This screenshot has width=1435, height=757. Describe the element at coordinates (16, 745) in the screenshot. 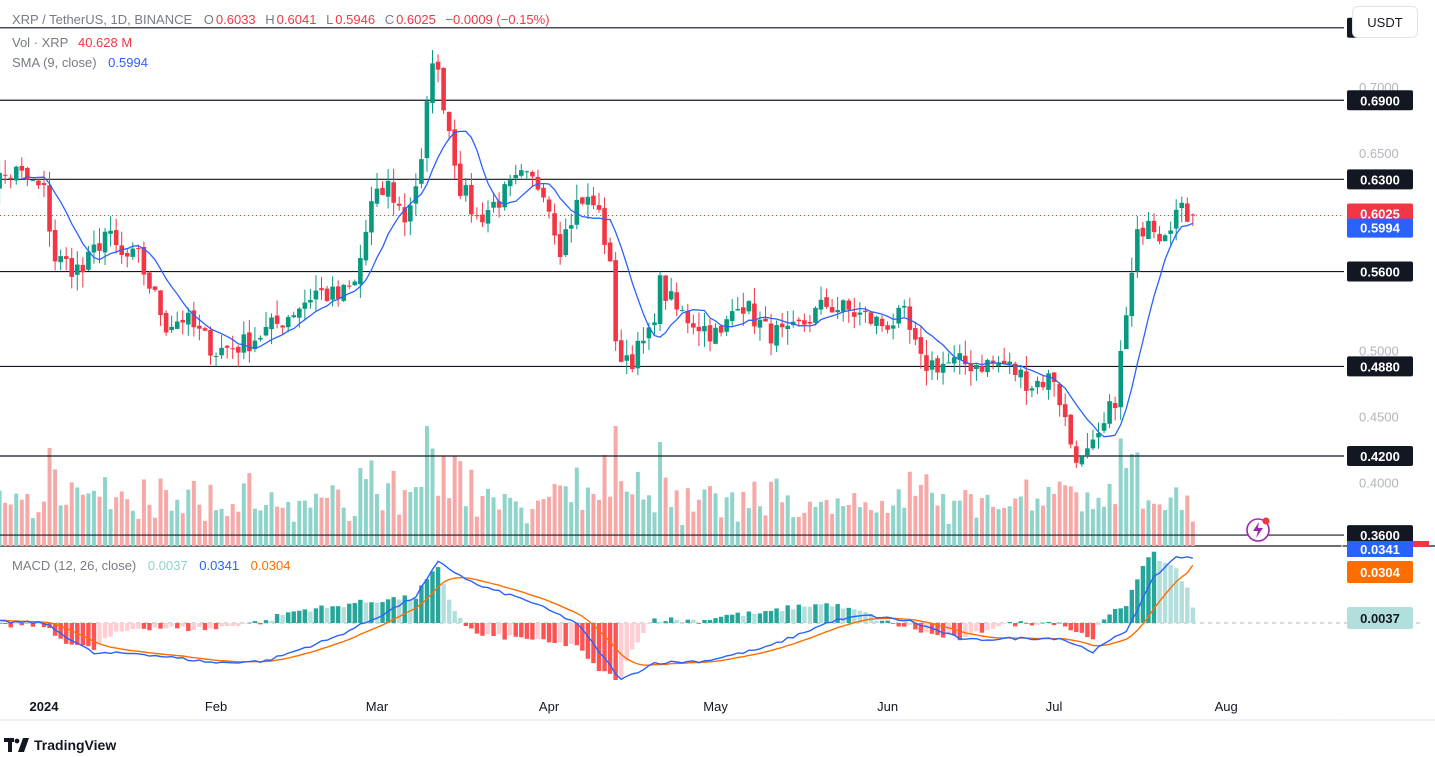

I see `tradingview-logo-icon` at that location.